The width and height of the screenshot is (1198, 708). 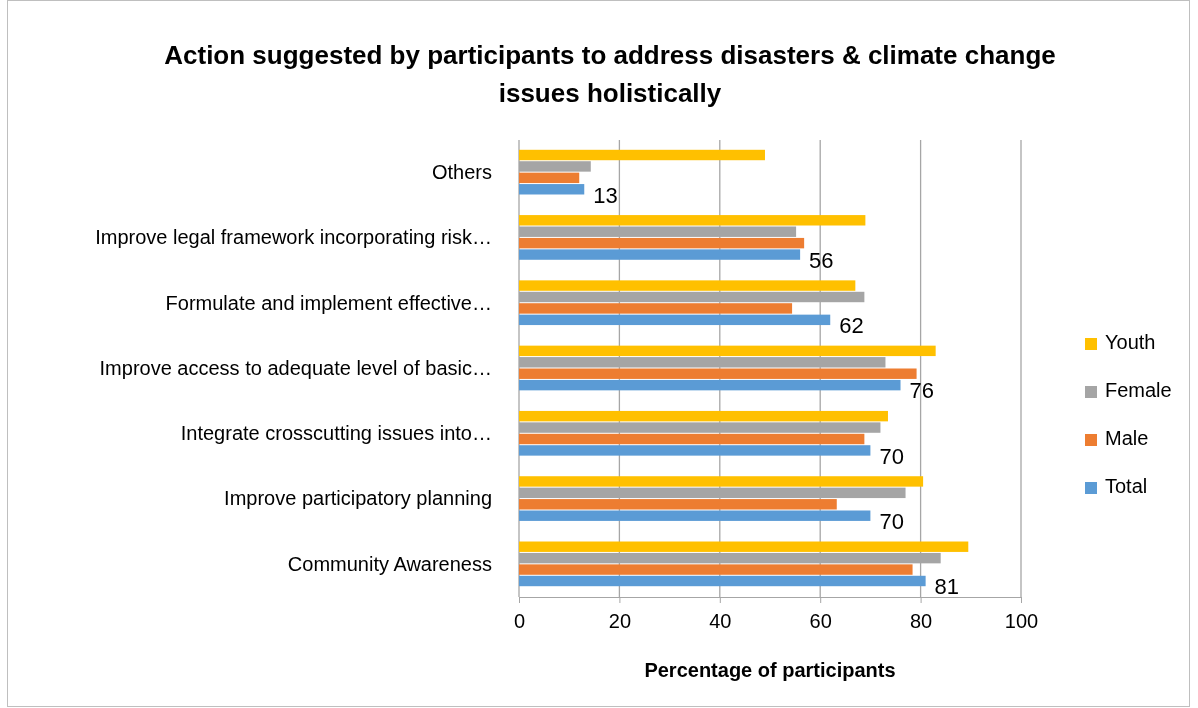 What do you see at coordinates (921, 391) in the screenshot?
I see `data-label: 76` at bounding box center [921, 391].